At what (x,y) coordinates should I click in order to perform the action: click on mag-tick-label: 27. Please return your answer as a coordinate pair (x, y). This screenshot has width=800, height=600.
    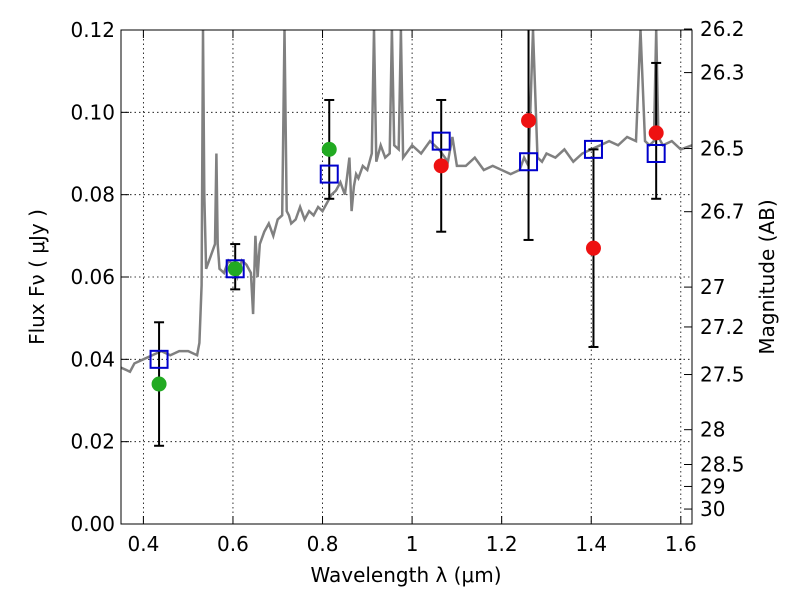
    Looking at the image, I should click on (712, 287).